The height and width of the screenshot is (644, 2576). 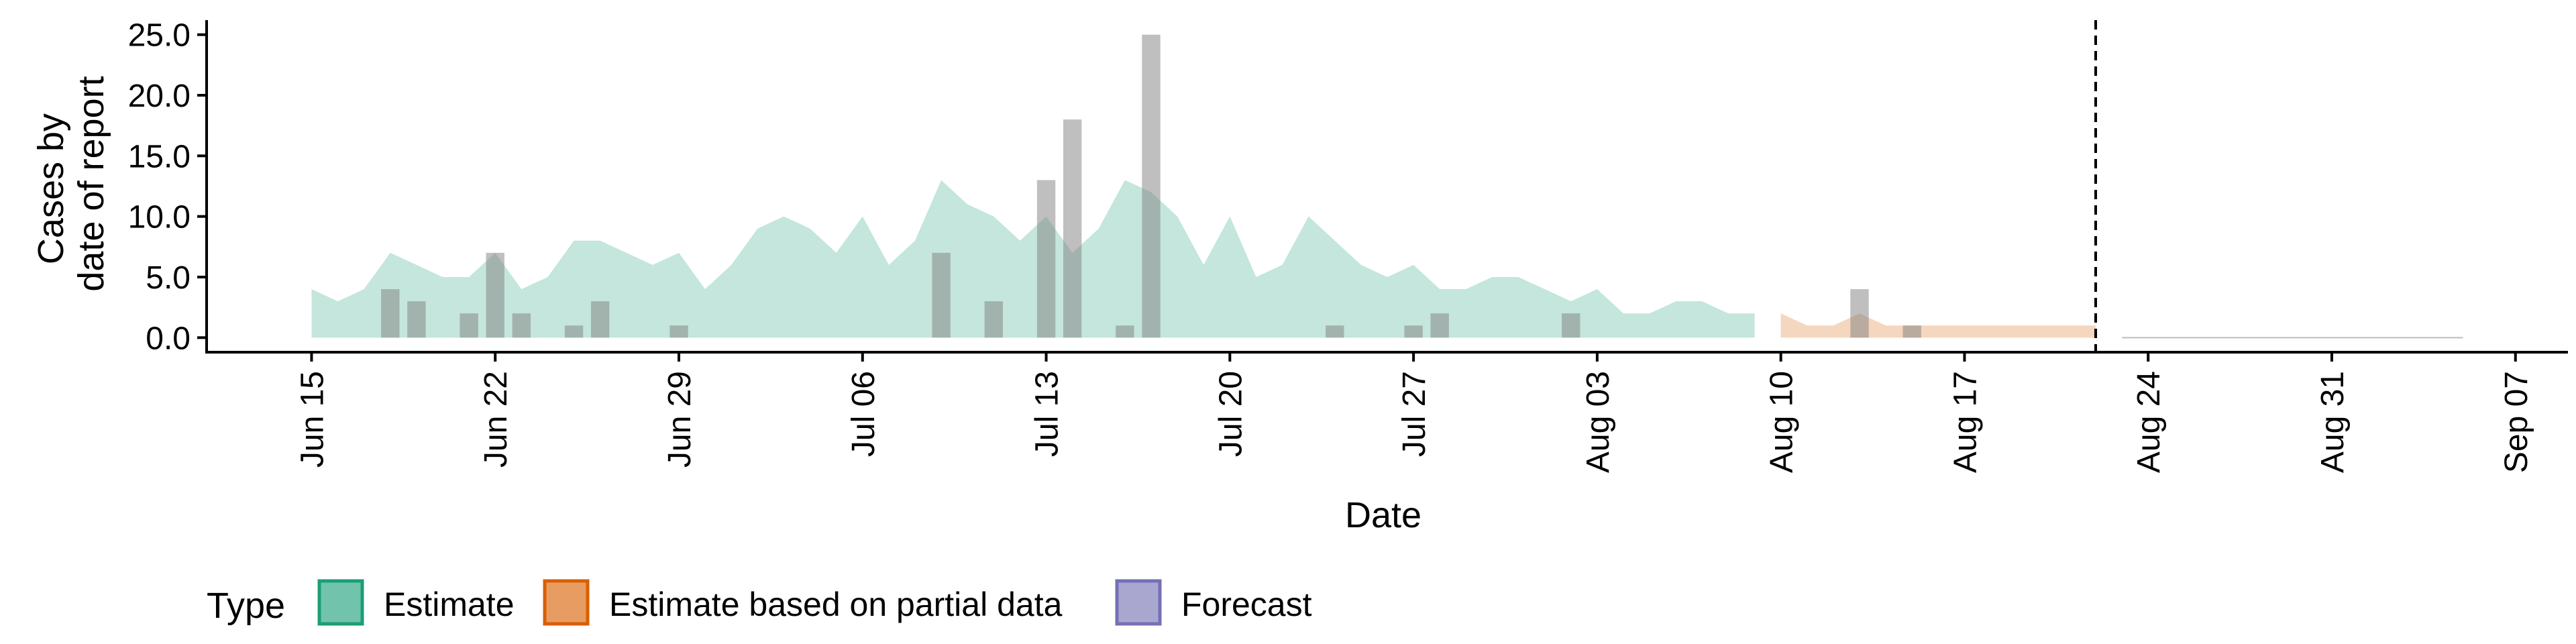 I want to click on y-axis-title-line-2: date of report, so click(x=91, y=183).